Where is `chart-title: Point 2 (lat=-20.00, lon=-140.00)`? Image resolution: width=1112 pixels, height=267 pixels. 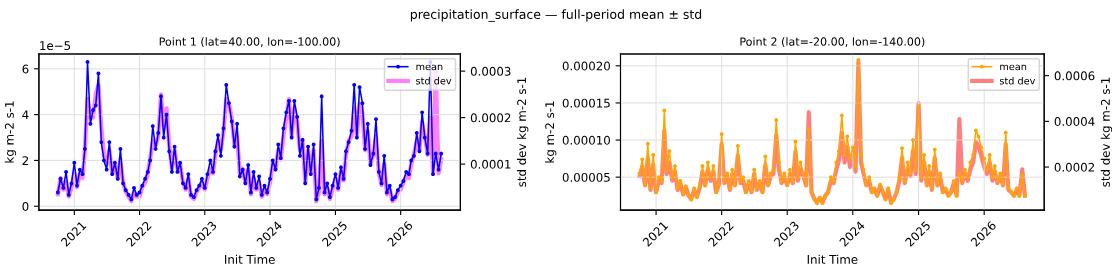 chart-title: Point 2 (lat=-20.00, lon=-140.00) is located at coordinates (832, 42).